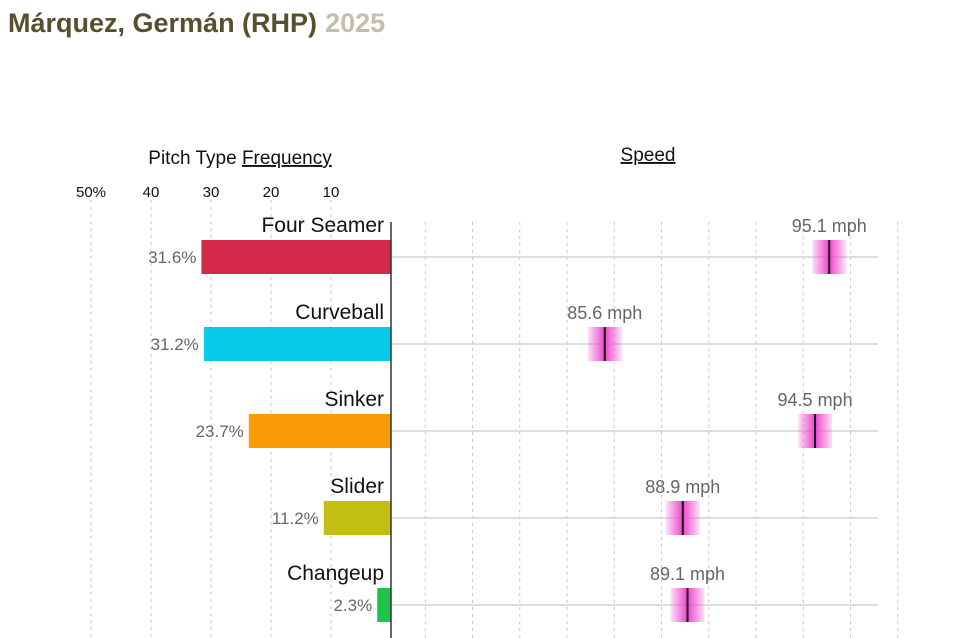 The height and width of the screenshot is (638, 960). I want to click on player-name: Márquez, Germán (RHP), so click(163, 23).